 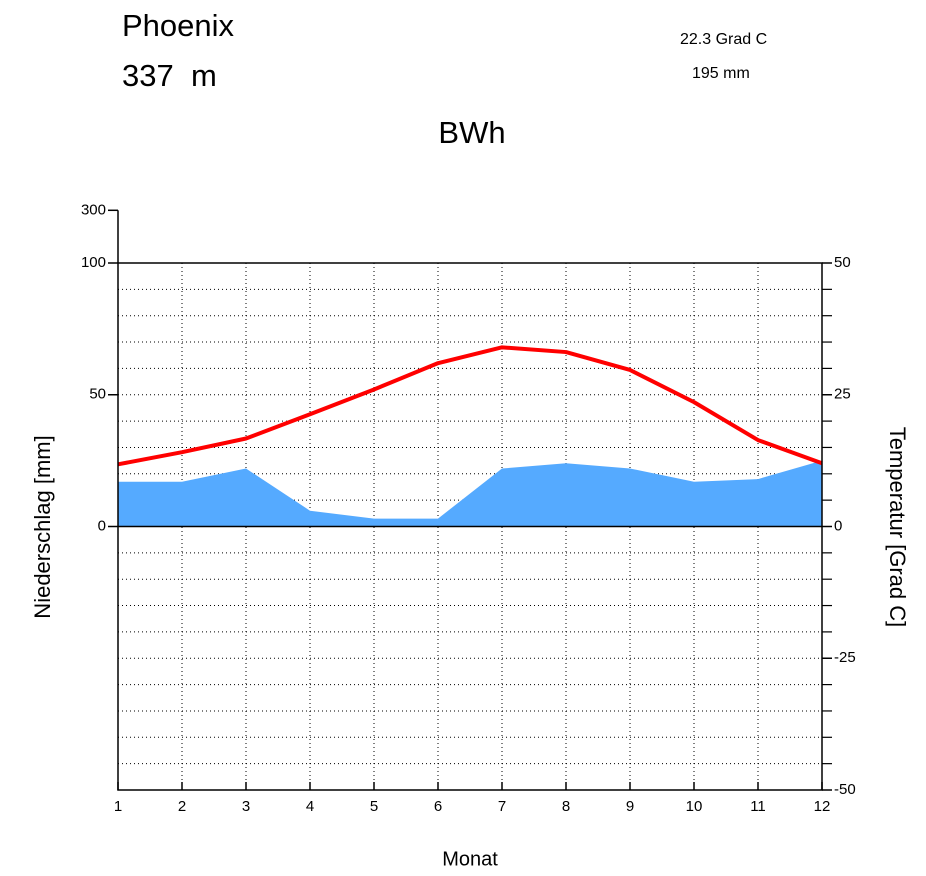 I want to click on station-name: Phoenix, so click(x=178, y=25).